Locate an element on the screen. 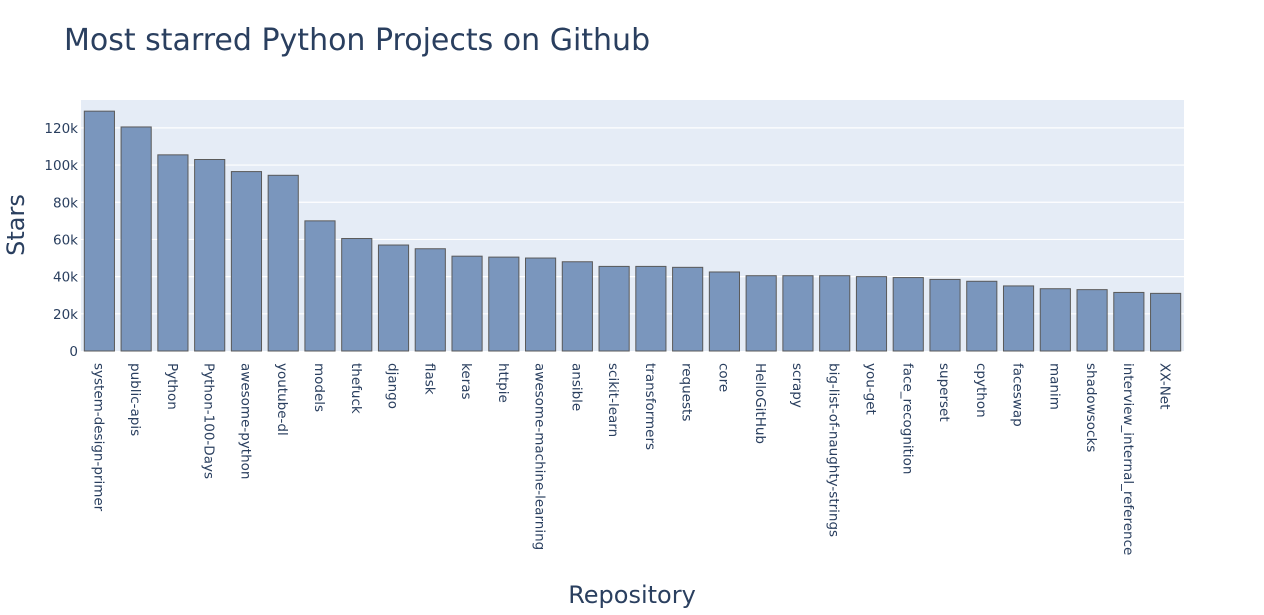 This screenshot has height=615, width=1264. x-tick-label: XX-Net is located at coordinates (1165, 386).